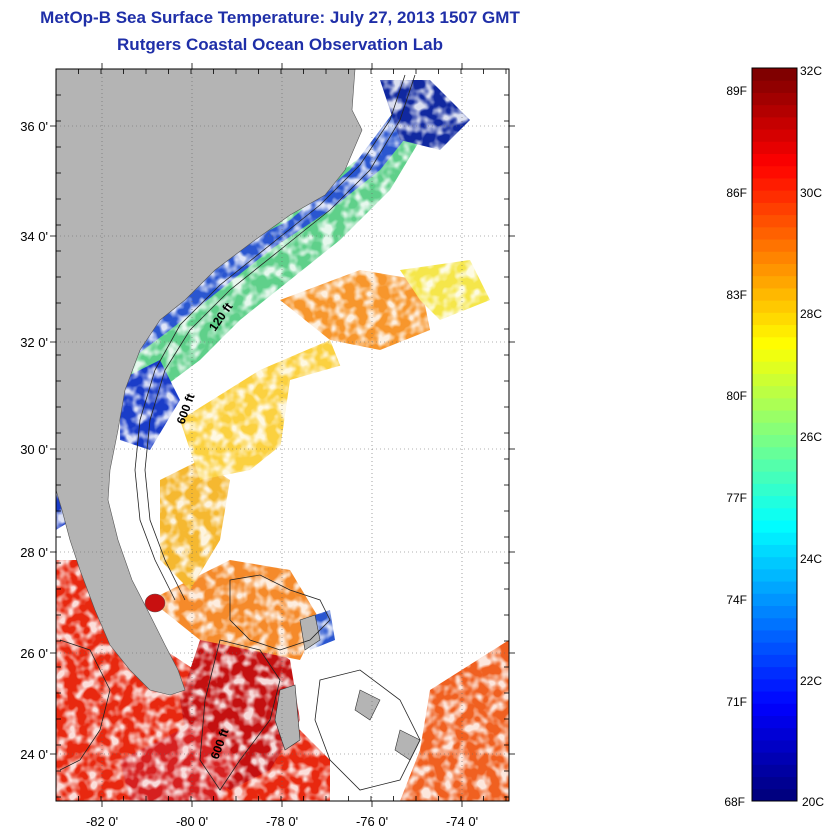 The width and height of the screenshot is (833, 832). Describe the element at coordinates (34, 236) in the screenshot. I see `lat-tick-label: 34 0'` at that location.